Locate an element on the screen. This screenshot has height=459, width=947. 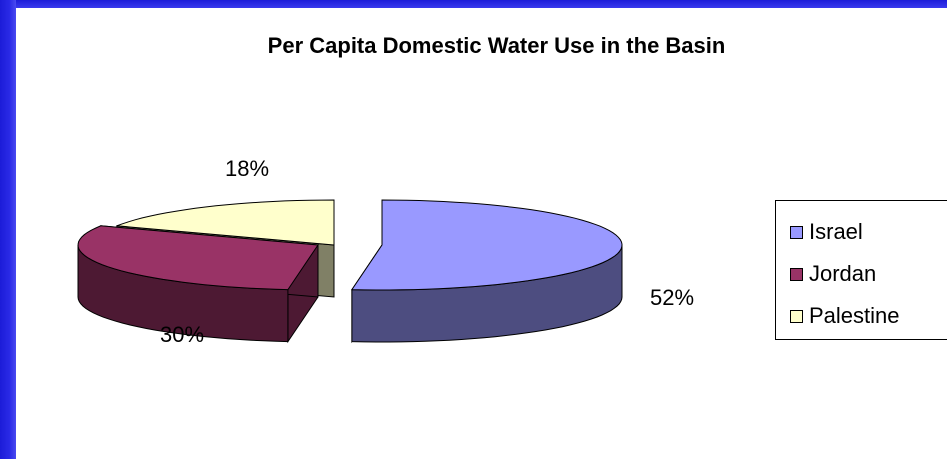
legend-item-jordan: Jordan is located at coordinates (833, 274).